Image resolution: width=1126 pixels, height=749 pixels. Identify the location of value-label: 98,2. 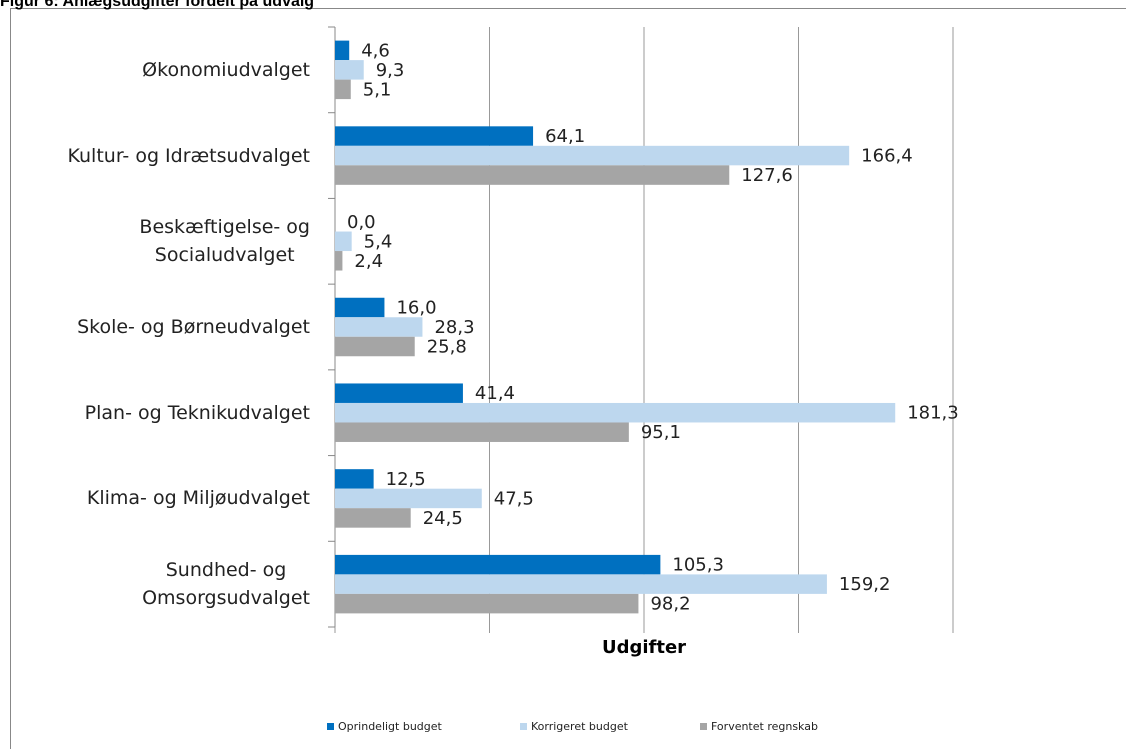
(670, 604).